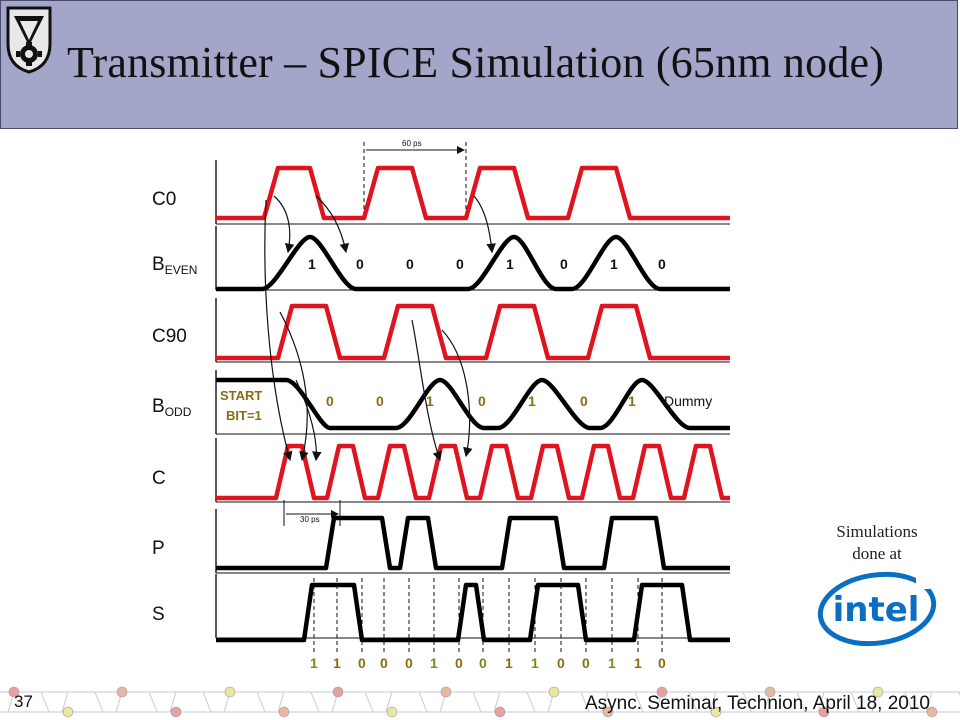 The image size is (960, 720). Describe the element at coordinates (430, 401) in the screenshot. I see `b-odd-bit-2: 1` at that location.